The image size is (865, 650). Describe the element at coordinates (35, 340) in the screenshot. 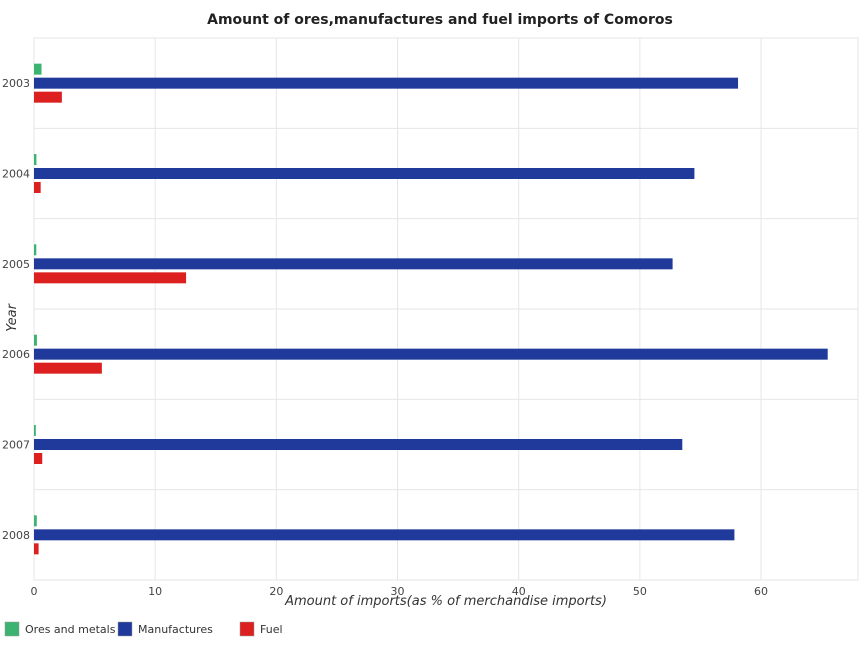

I see `bar-ores-and-metals-2006` at that location.